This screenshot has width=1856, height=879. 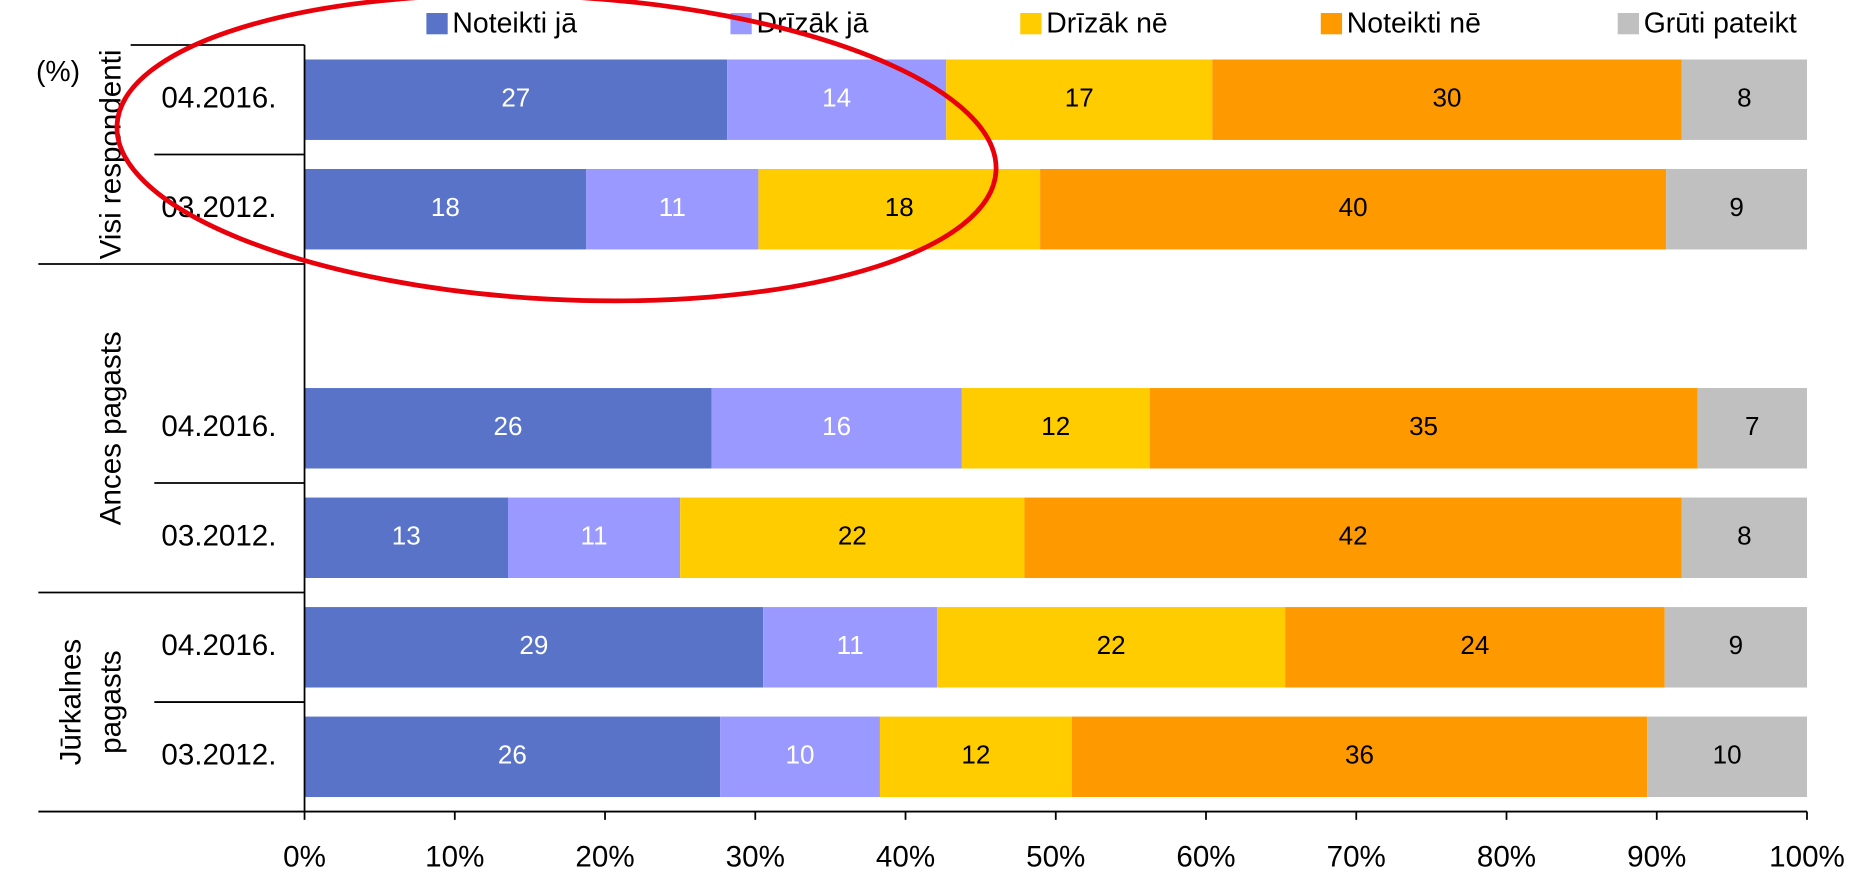 I want to click on data-label: 35, so click(x=1423, y=426).